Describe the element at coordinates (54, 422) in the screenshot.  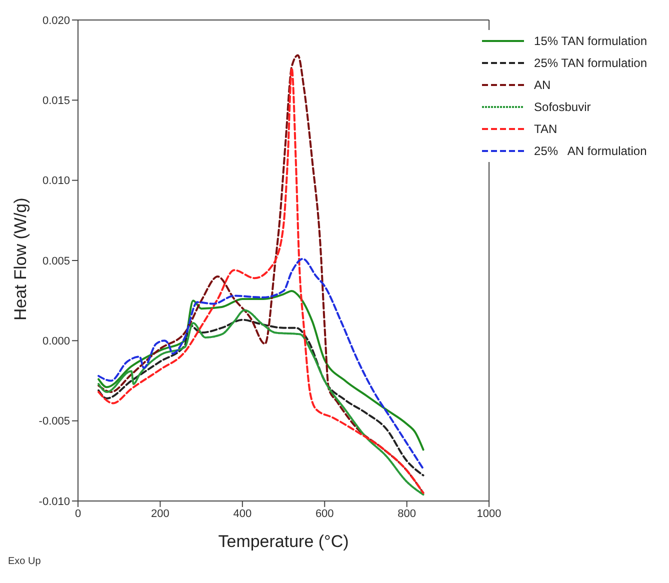
I see `y-tick-label: -0.005` at that location.